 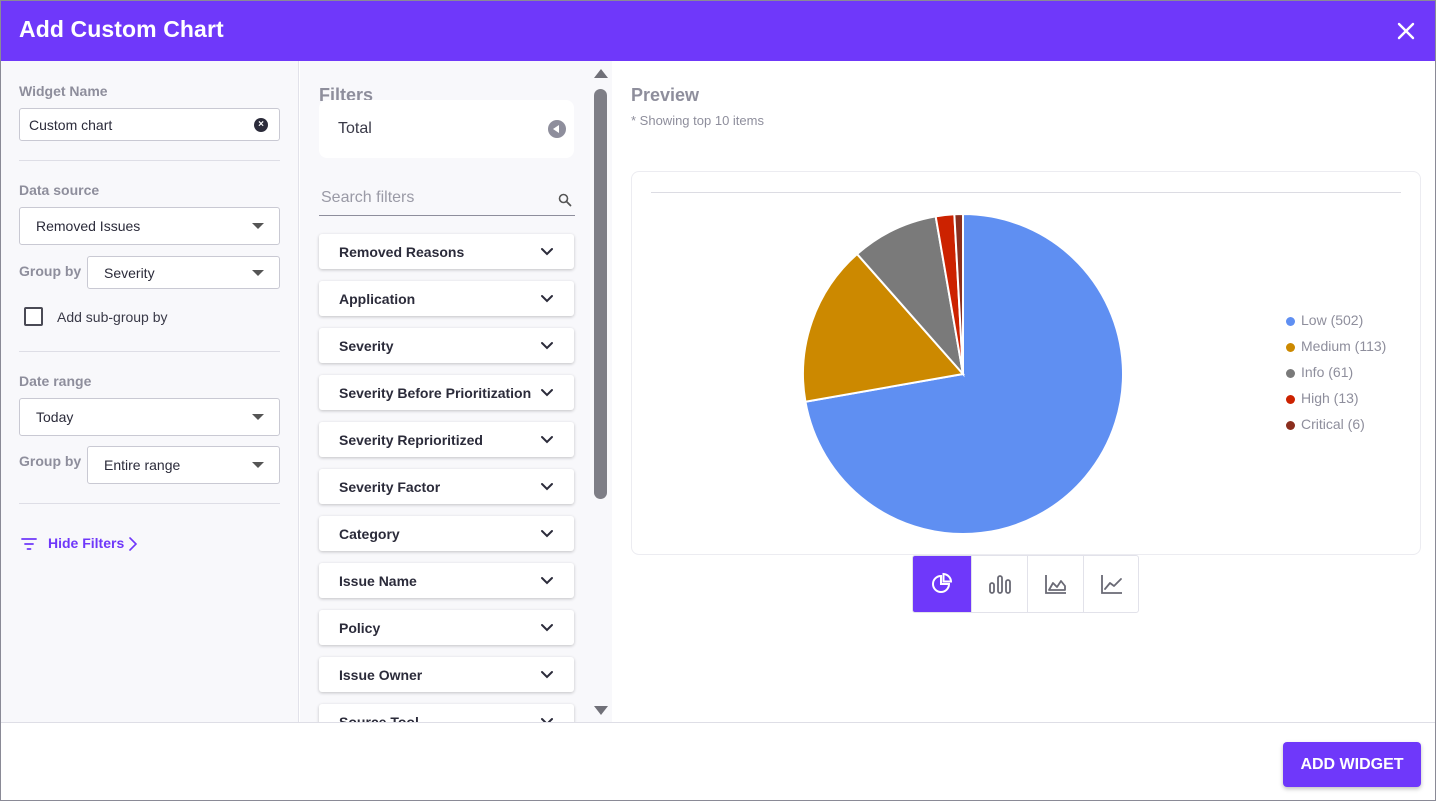 What do you see at coordinates (366, 346) in the screenshot?
I see `filter-item-label: Severity` at bounding box center [366, 346].